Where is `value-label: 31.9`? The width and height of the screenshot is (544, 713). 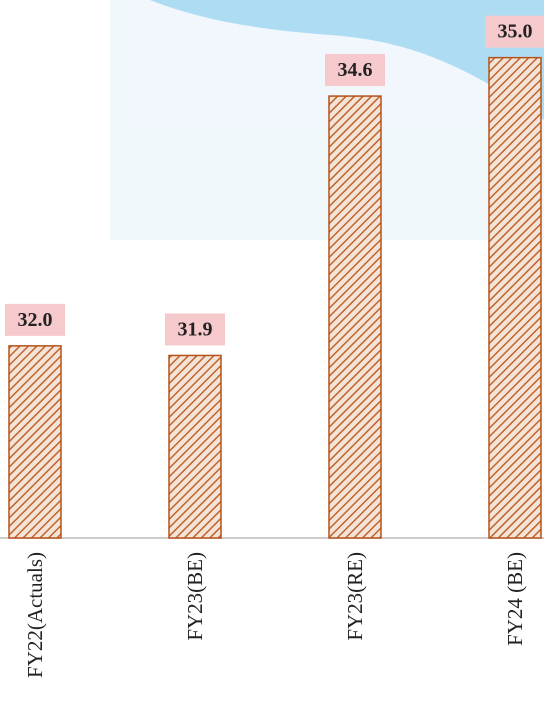
value-label: 31.9 is located at coordinates (195, 329).